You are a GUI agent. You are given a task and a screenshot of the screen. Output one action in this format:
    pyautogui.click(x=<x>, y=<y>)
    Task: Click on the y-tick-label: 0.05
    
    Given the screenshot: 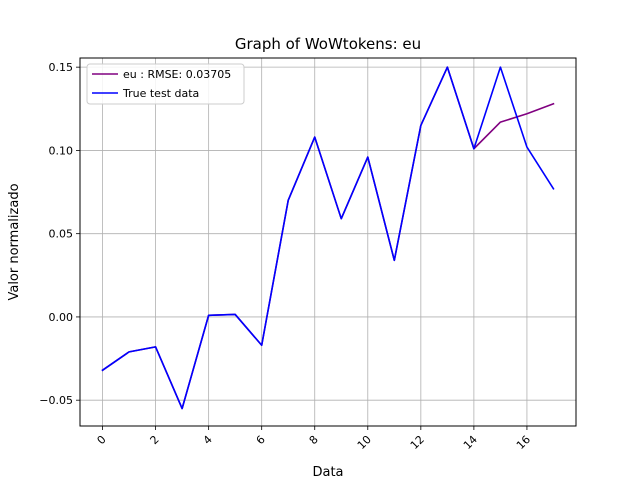 What is the action you would take?
    pyautogui.click(x=61, y=234)
    